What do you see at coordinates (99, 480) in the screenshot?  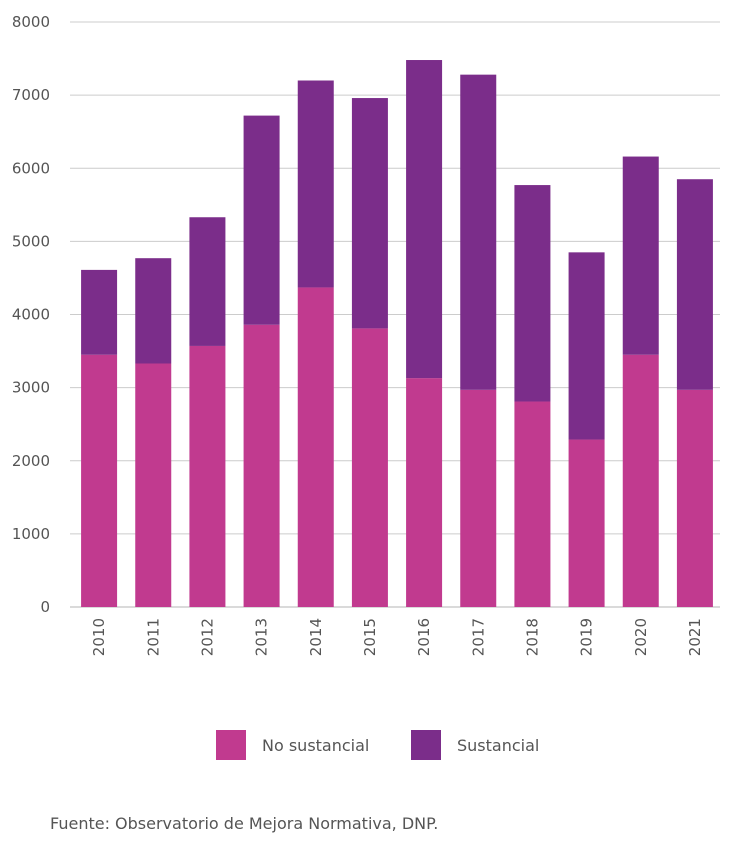 I see `bar-no-sustancial-2010` at bounding box center [99, 480].